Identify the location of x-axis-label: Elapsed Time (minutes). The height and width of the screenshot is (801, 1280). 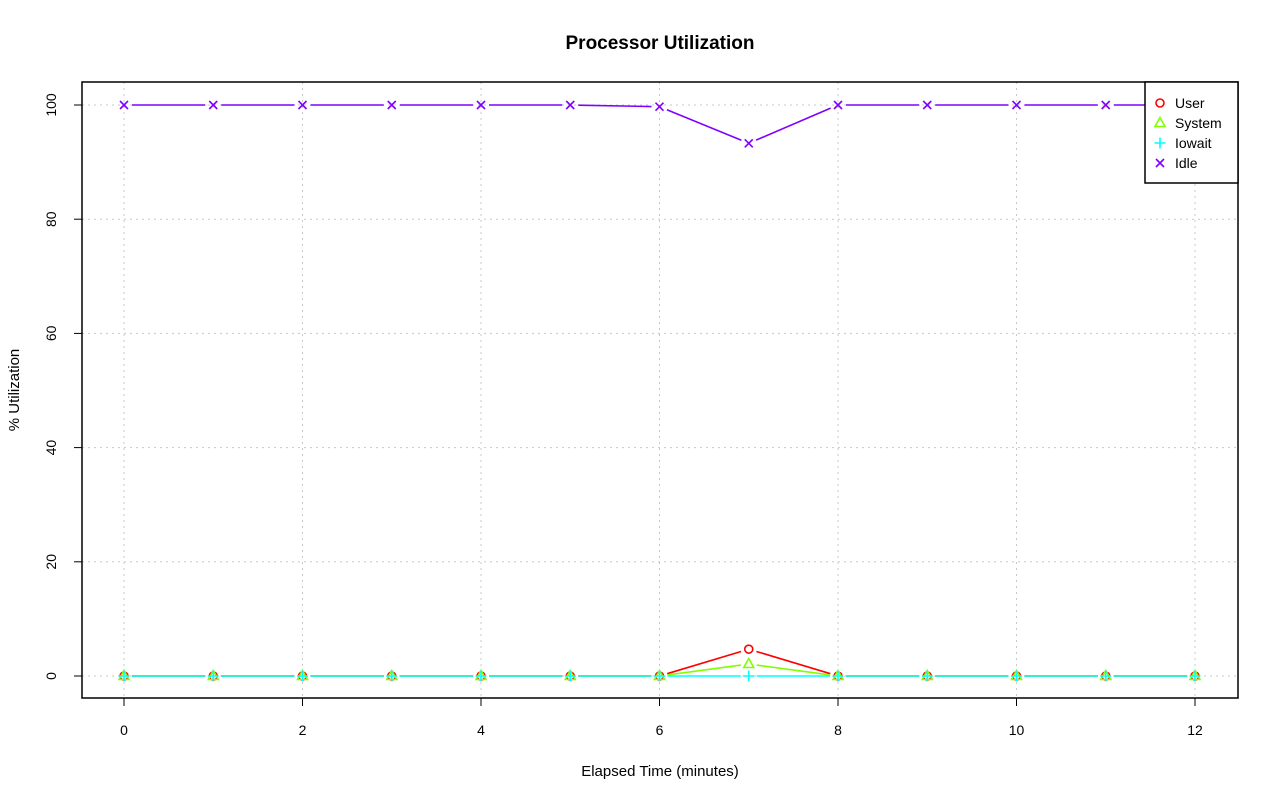
(660, 771).